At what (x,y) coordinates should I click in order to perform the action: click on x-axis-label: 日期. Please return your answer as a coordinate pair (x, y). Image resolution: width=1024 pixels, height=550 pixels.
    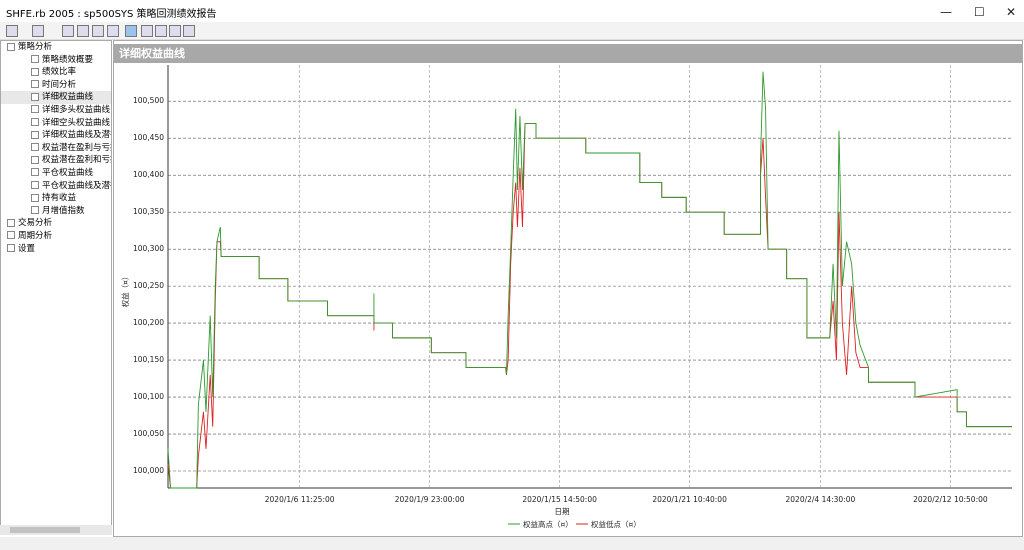
    Looking at the image, I should click on (562, 511).